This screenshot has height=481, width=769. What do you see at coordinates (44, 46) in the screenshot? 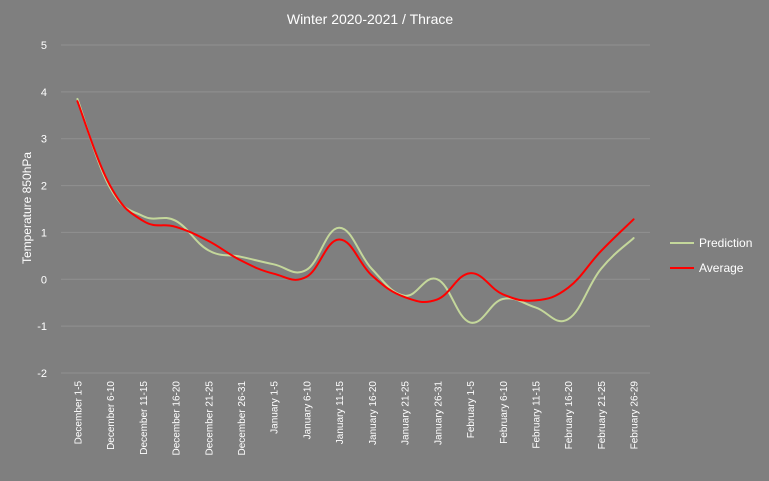
I see `y-tick-label: 5` at bounding box center [44, 46].